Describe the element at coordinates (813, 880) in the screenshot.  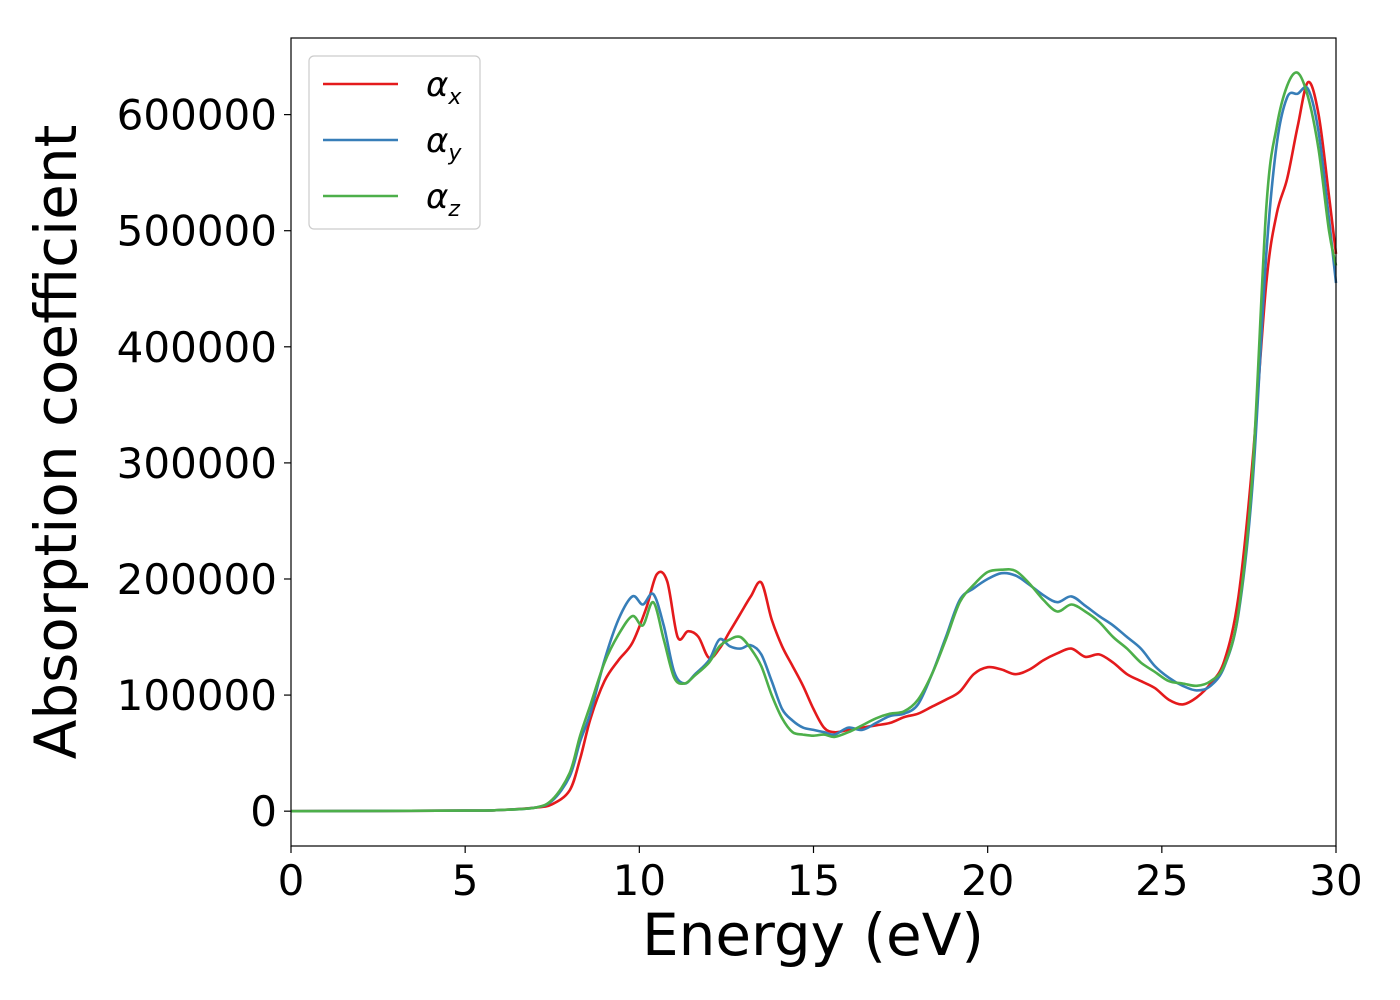
I see `x-tick-label: 15` at that location.